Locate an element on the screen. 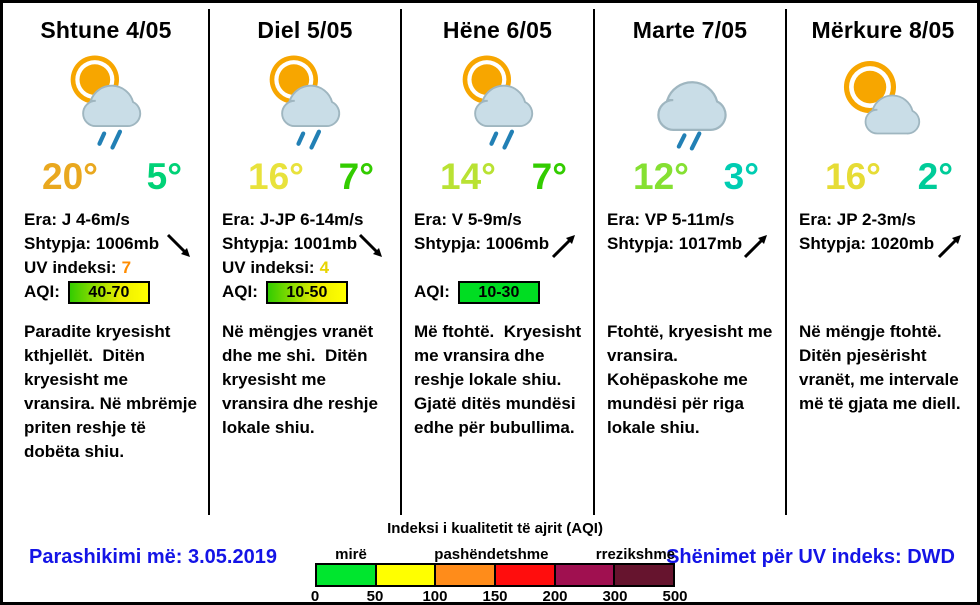 Image resolution: width=980 pixels, height=605 pixels. aqi-label-hazardous: rrezikshme is located at coordinates (635, 554).